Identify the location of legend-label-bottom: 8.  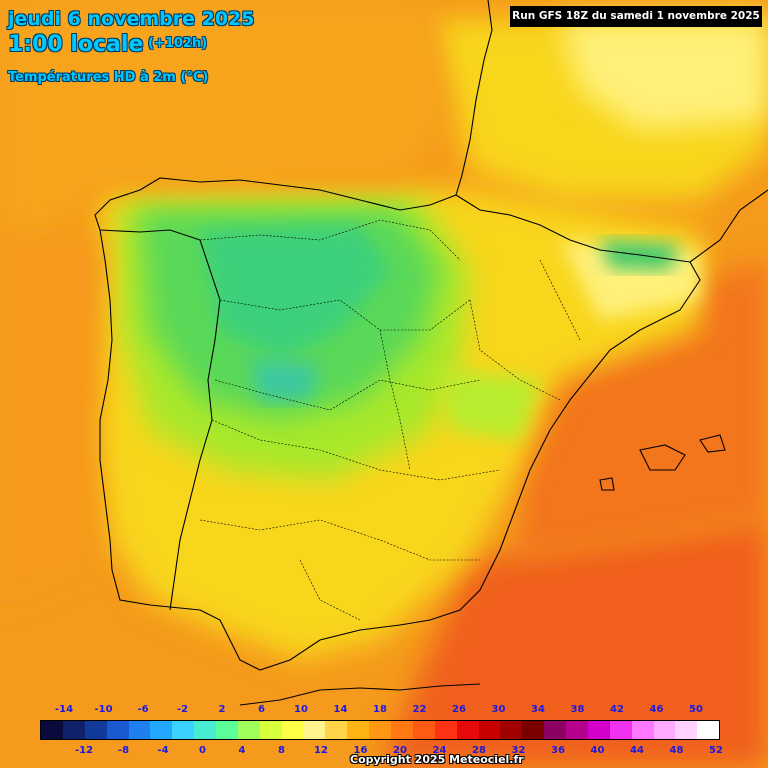
(281, 750).